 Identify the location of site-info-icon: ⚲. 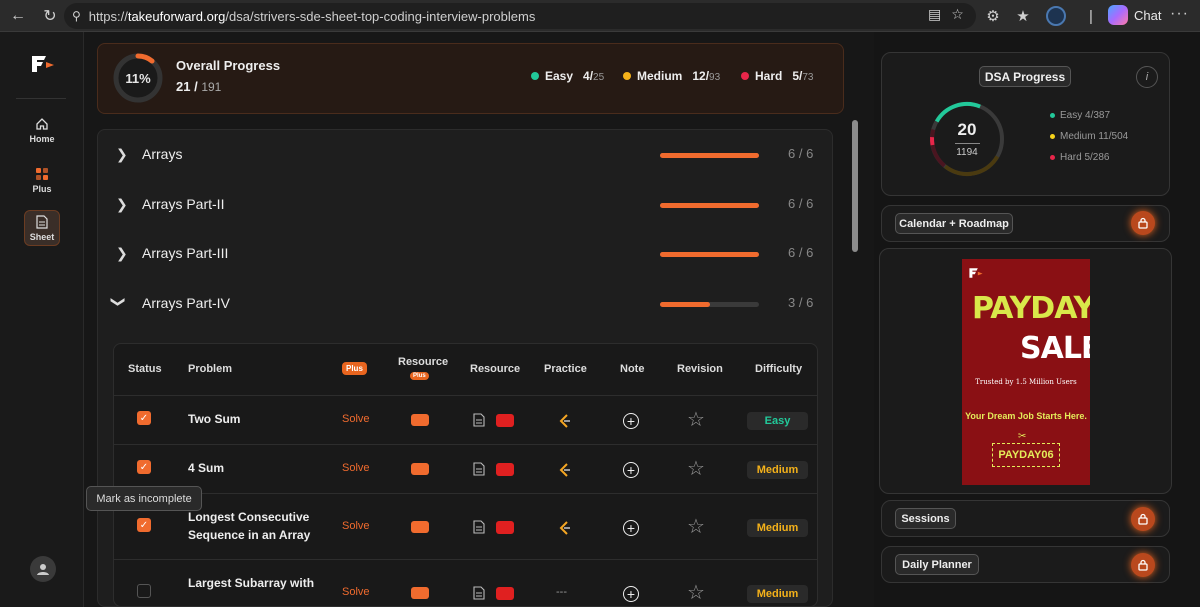
(76, 16).